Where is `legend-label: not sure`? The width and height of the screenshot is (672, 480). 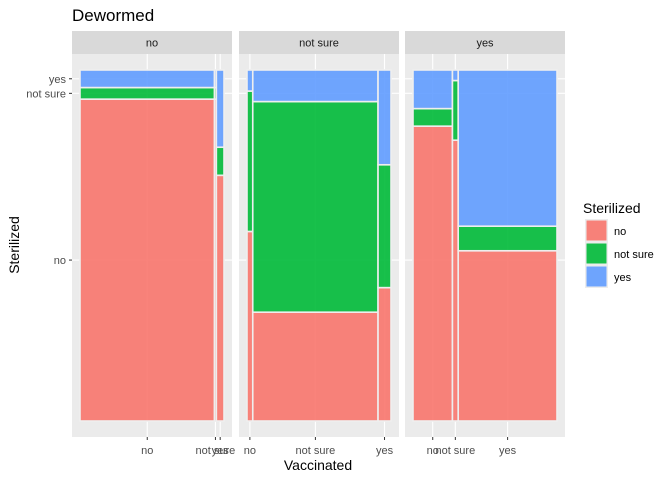 legend-label: not sure is located at coordinates (634, 255).